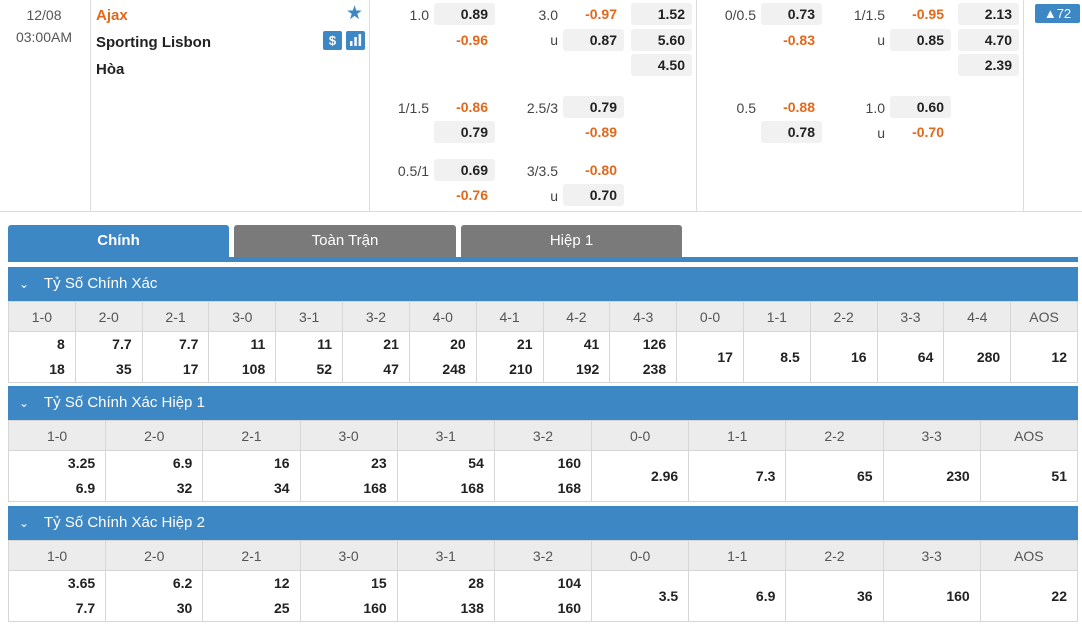  What do you see at coordinates (668, 595) in the screenshot?
I see `single-odds: 3.5` at bounding box center [668, 595].